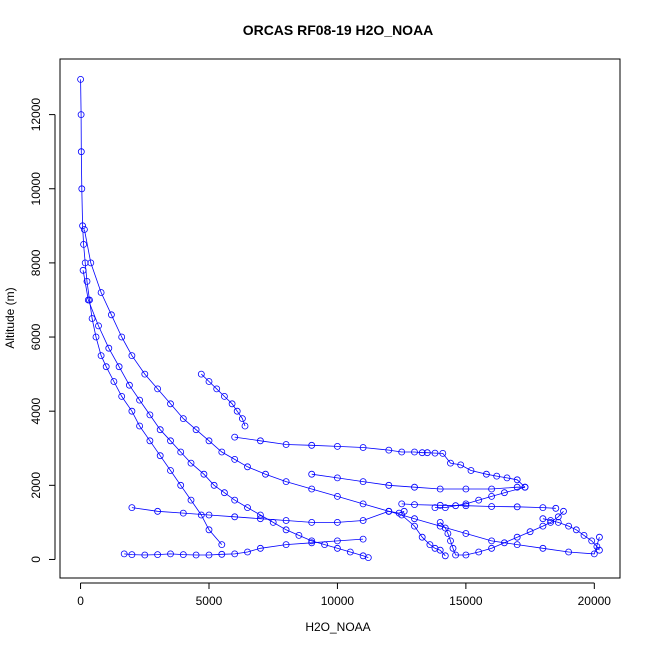 The image size is (650, 650). Describe the element at coordinates (337, 627) in the screenshot. I see `x-axis-label: H2O_NOAA` at that location.